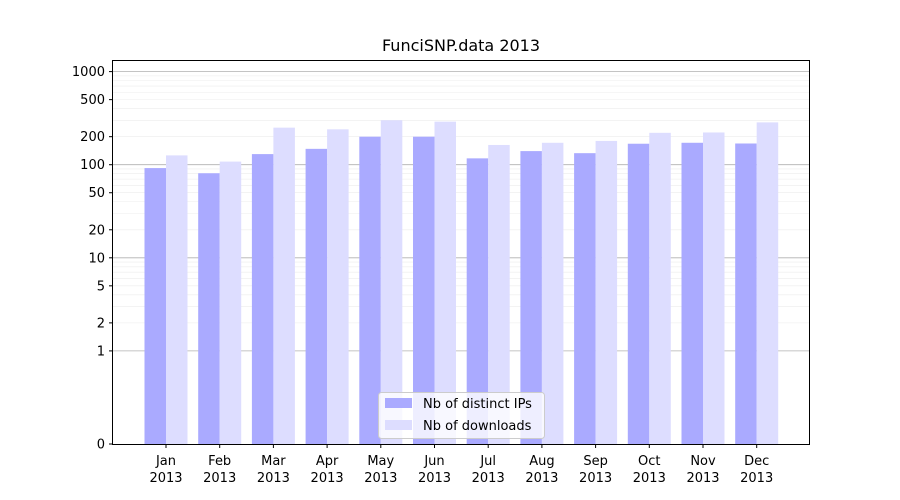 This screenshot has width=900, height=500. Describe the element at coordinates (398, 403) in the screenshot. I see `legend-swatch-distinct-ips` at that location.